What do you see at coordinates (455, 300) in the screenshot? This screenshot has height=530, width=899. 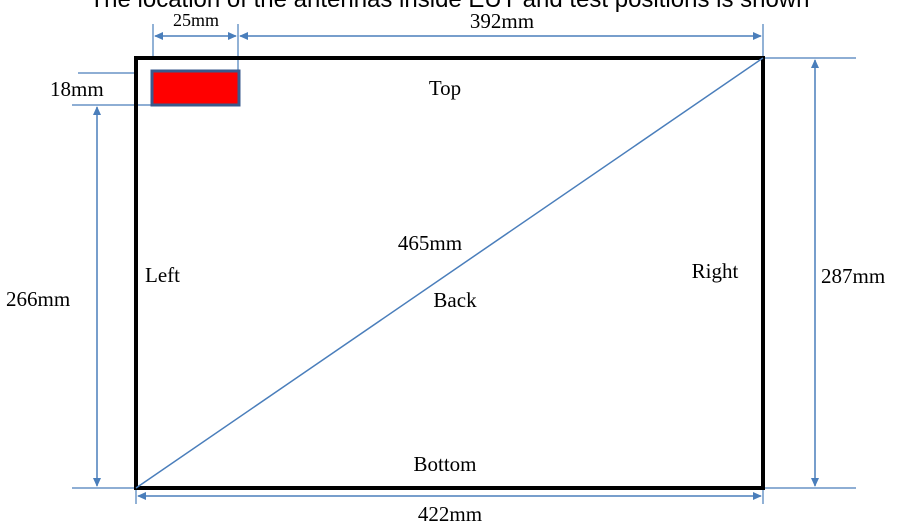 I see `label-back: Back` at bounding box center [455, 300].